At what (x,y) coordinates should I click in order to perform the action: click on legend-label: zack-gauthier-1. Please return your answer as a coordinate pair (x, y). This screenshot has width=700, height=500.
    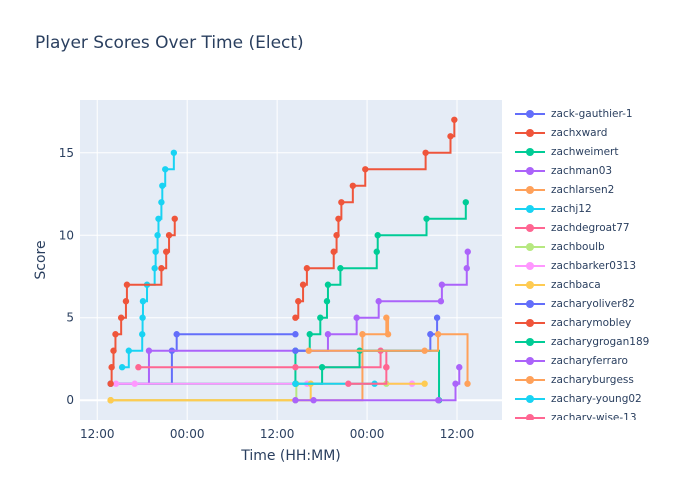
    Looking at the image, I should click on (592, 113).